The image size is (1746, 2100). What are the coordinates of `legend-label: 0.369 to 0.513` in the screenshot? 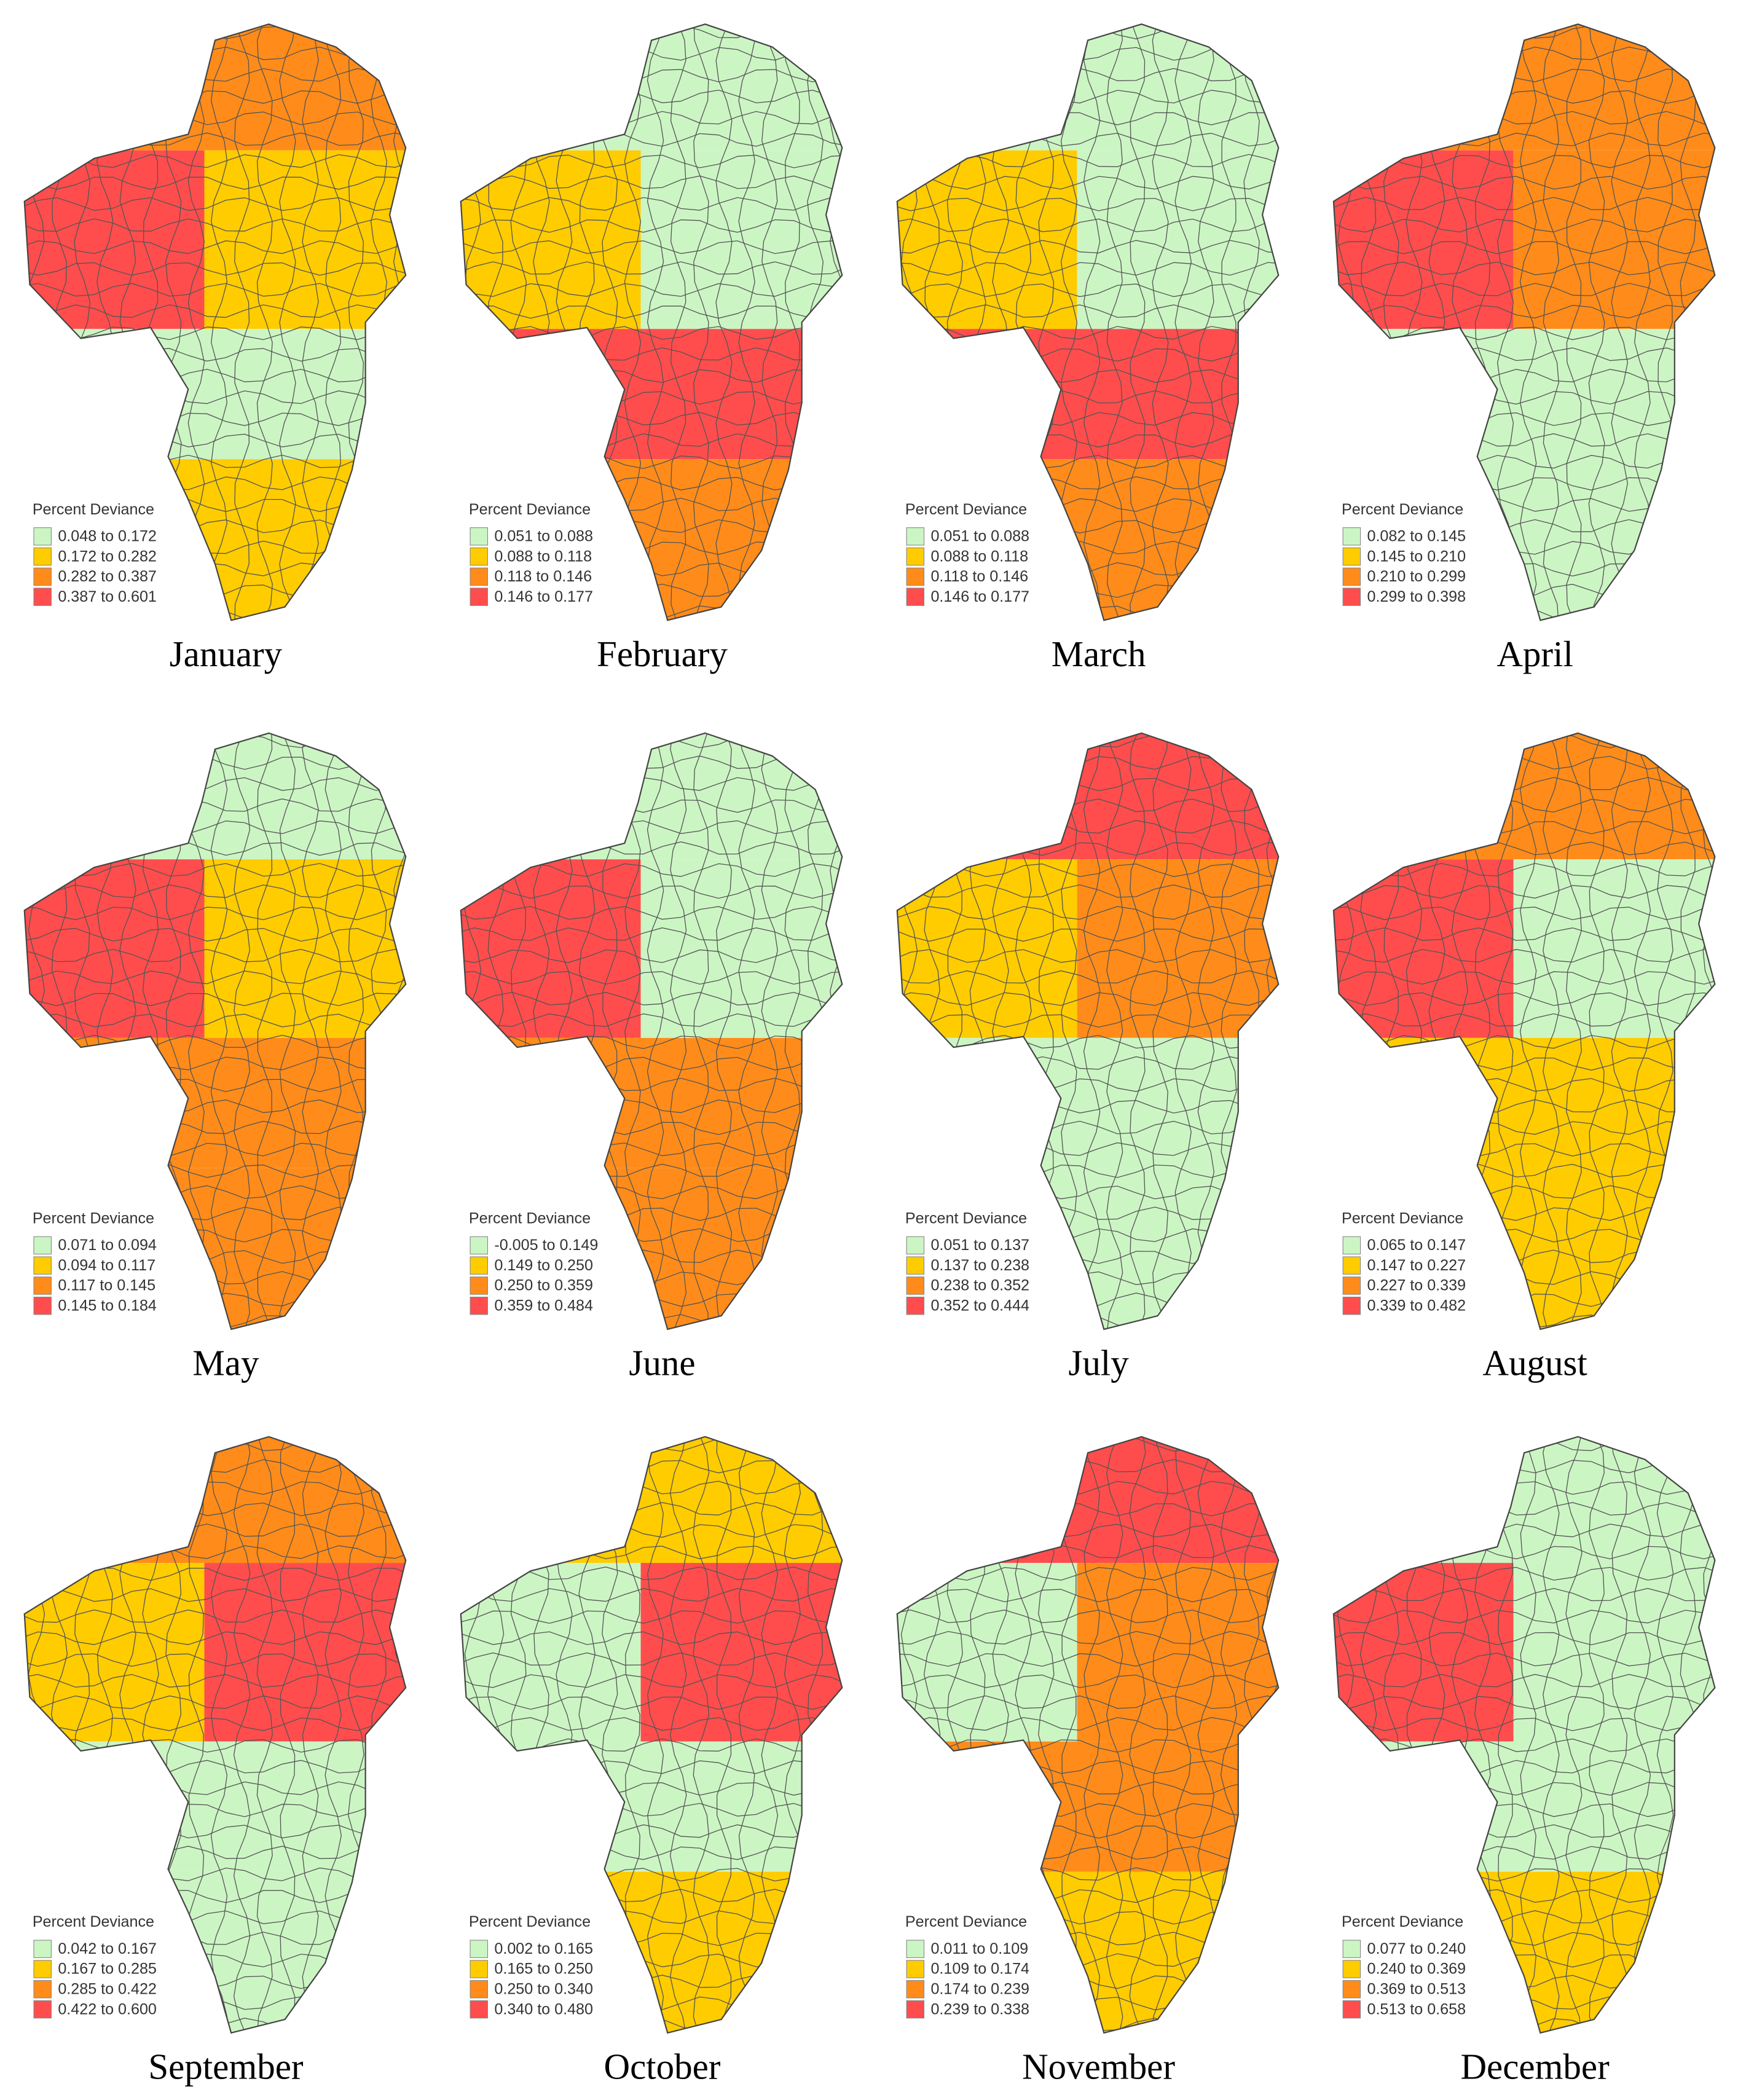 It's located at (1416, 1989).